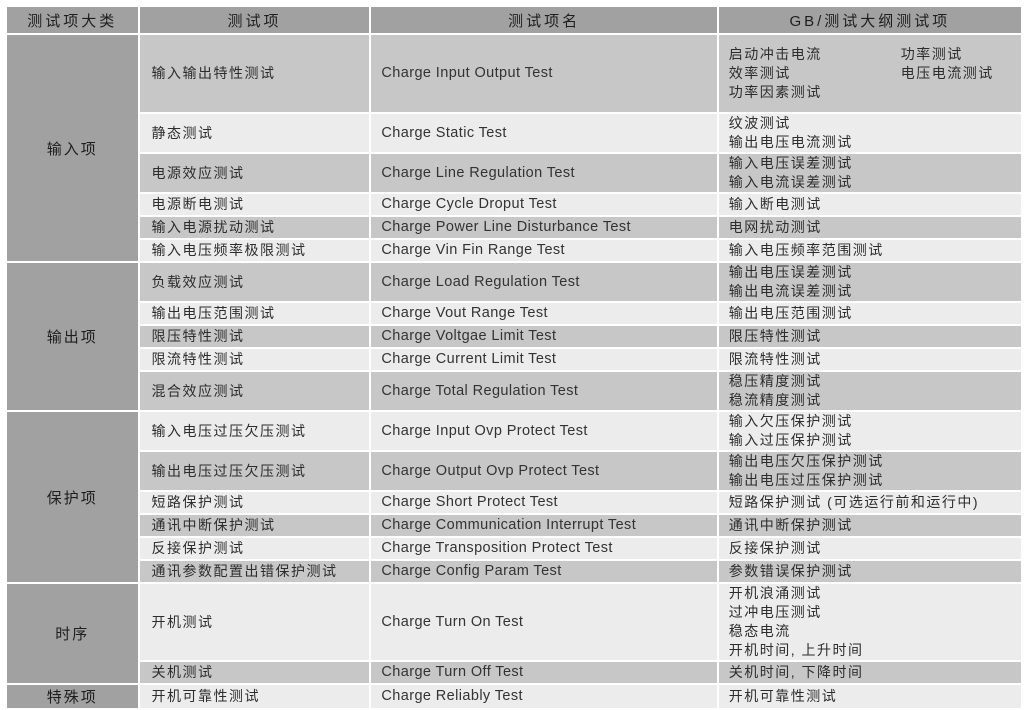 The width and height of the screenshot is (1031, 710). What do you see at coordinates (870, 391) in the screenshot?
I see `gb-outline-cell: 稳压精度测试 稳流精度测试` at bounding box center [870, 391].